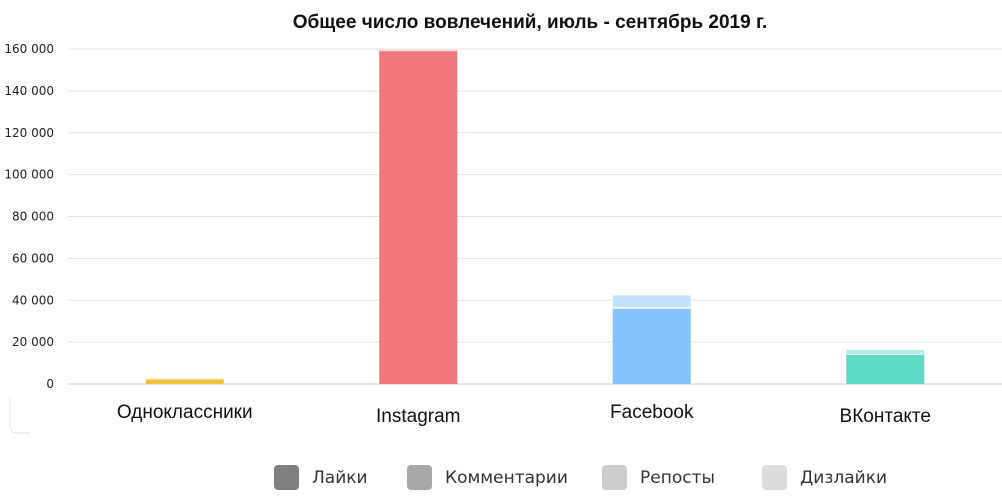 This screenshot has width=1002, height=497. Describe the element at coordinates (29, 49) in the screenshot. I see `y-tick-label: 160 000` at that location.